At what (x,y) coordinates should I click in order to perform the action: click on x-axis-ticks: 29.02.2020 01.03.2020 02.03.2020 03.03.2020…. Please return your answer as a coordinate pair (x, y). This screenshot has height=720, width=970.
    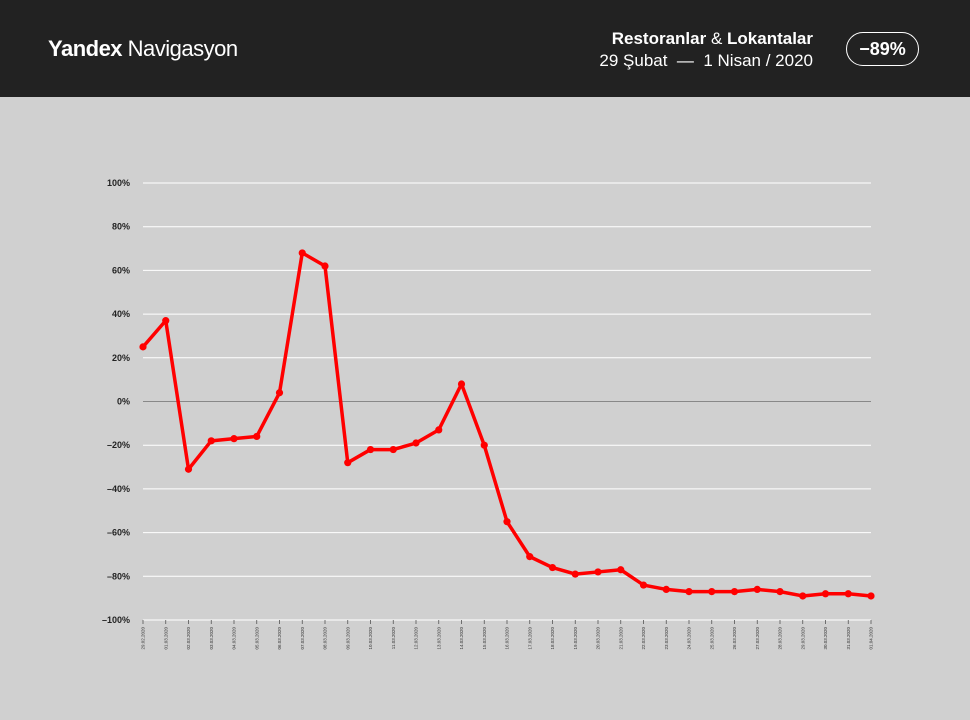
    Looking at the image, I should click on (507, 635).